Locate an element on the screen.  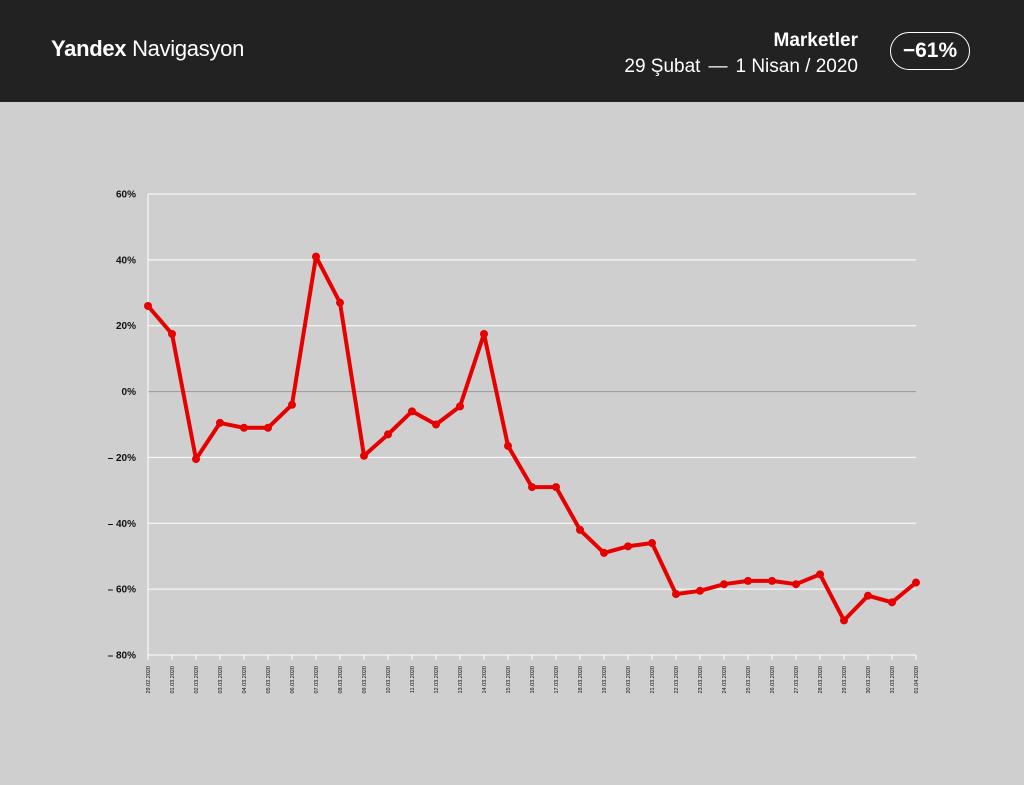
x-tick-label: 01.04.2020 is located at coordinates (917, 680).